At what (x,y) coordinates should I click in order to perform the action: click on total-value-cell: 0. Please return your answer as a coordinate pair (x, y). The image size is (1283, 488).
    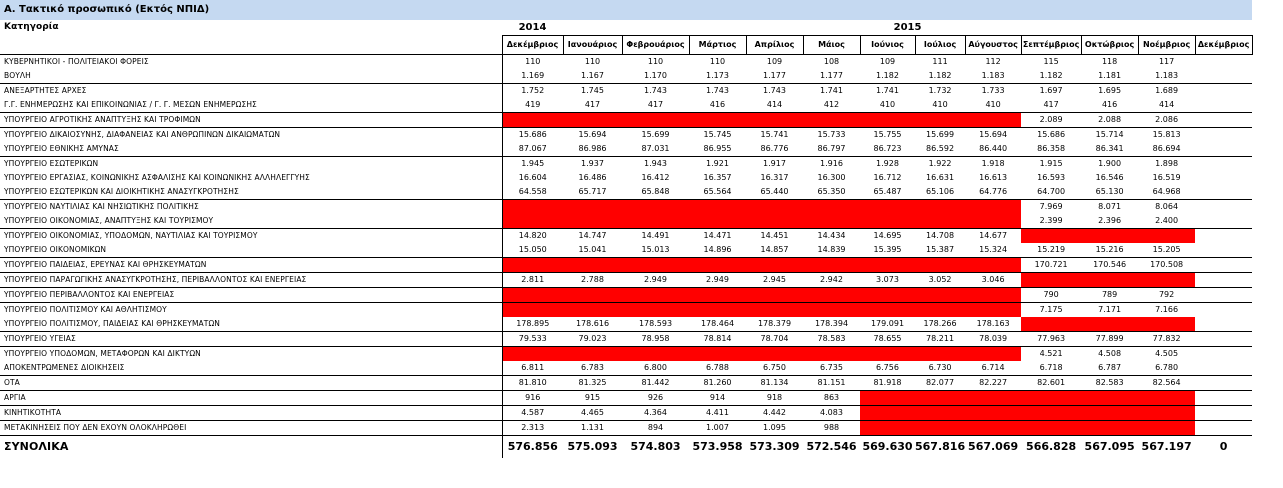
    Looking at the image, I should click on (1224, 446).